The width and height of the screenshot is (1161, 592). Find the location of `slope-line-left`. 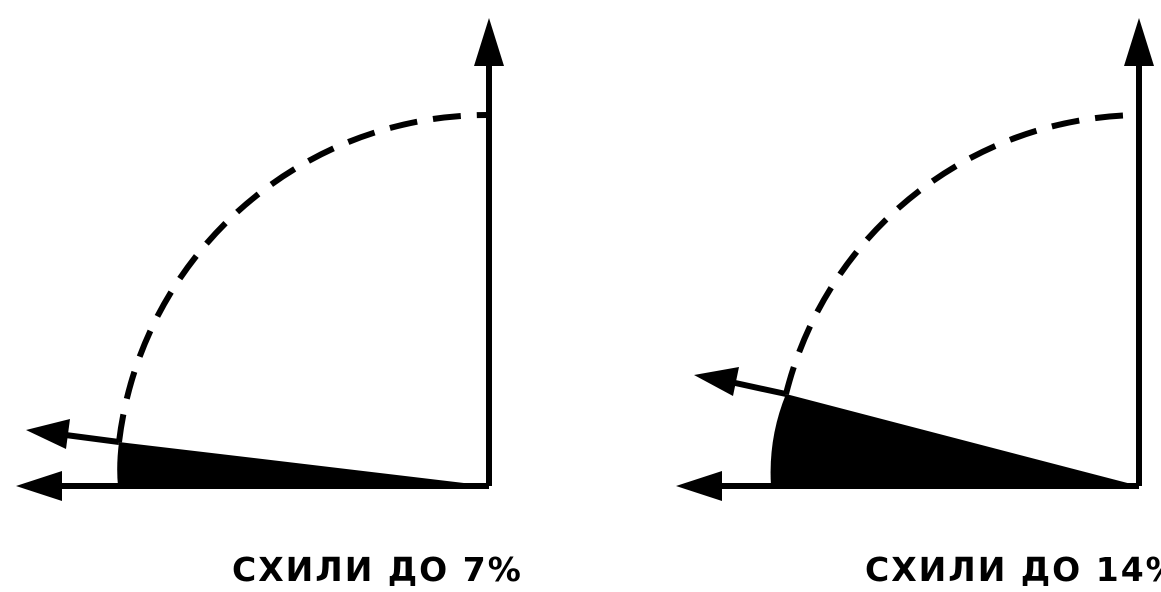

slope-line-left is located at coordinates (88, 438).